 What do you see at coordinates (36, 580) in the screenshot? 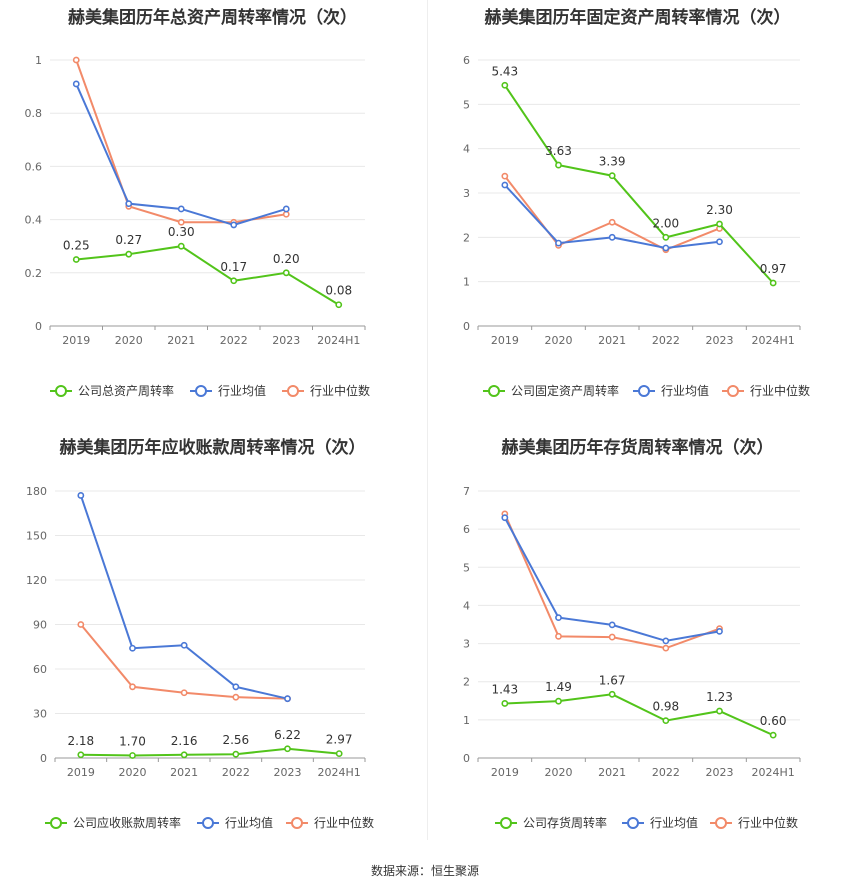
I see `y-tick-label: 120` at bounding box center [36, 580].